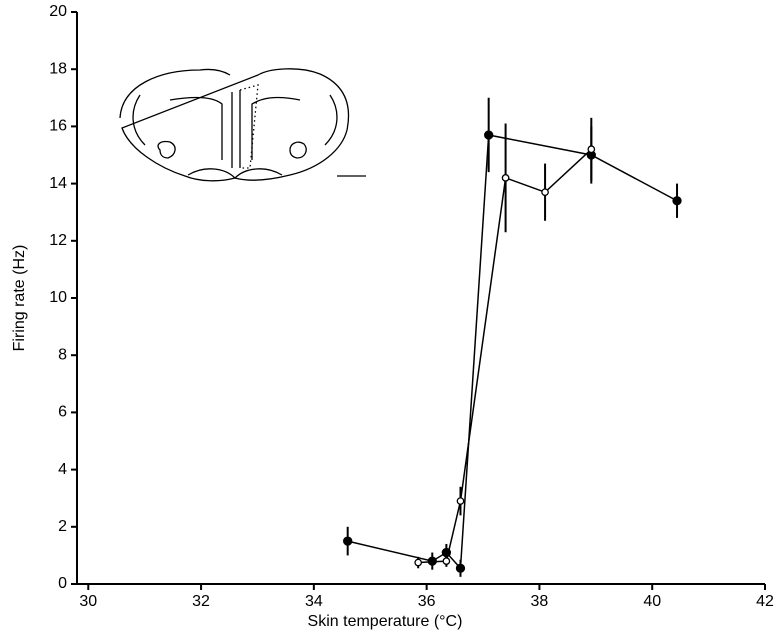 The width and height of the screenshot is (775, 636). What do you see at coordinates (201, 601) in the screenshot?
I see `x-tick-label: 32` at bounding box center [201, 601].